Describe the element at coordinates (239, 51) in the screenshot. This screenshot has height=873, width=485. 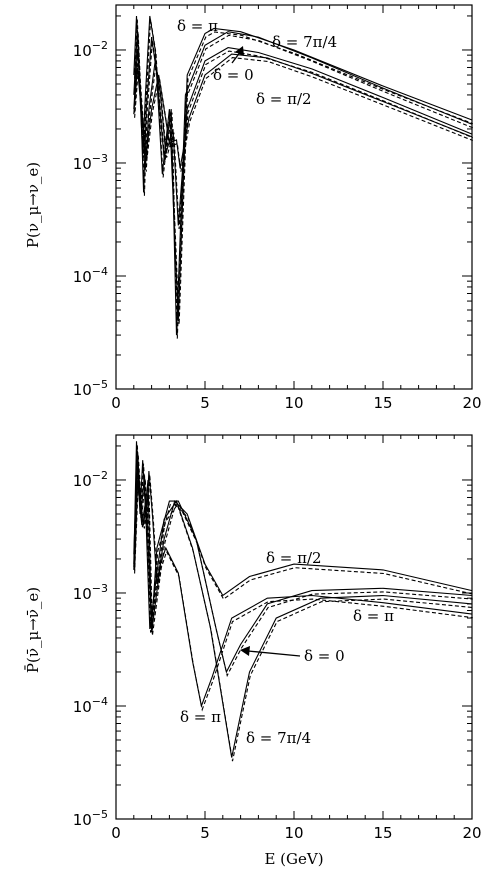
I see `top-arrow-head` at that location.